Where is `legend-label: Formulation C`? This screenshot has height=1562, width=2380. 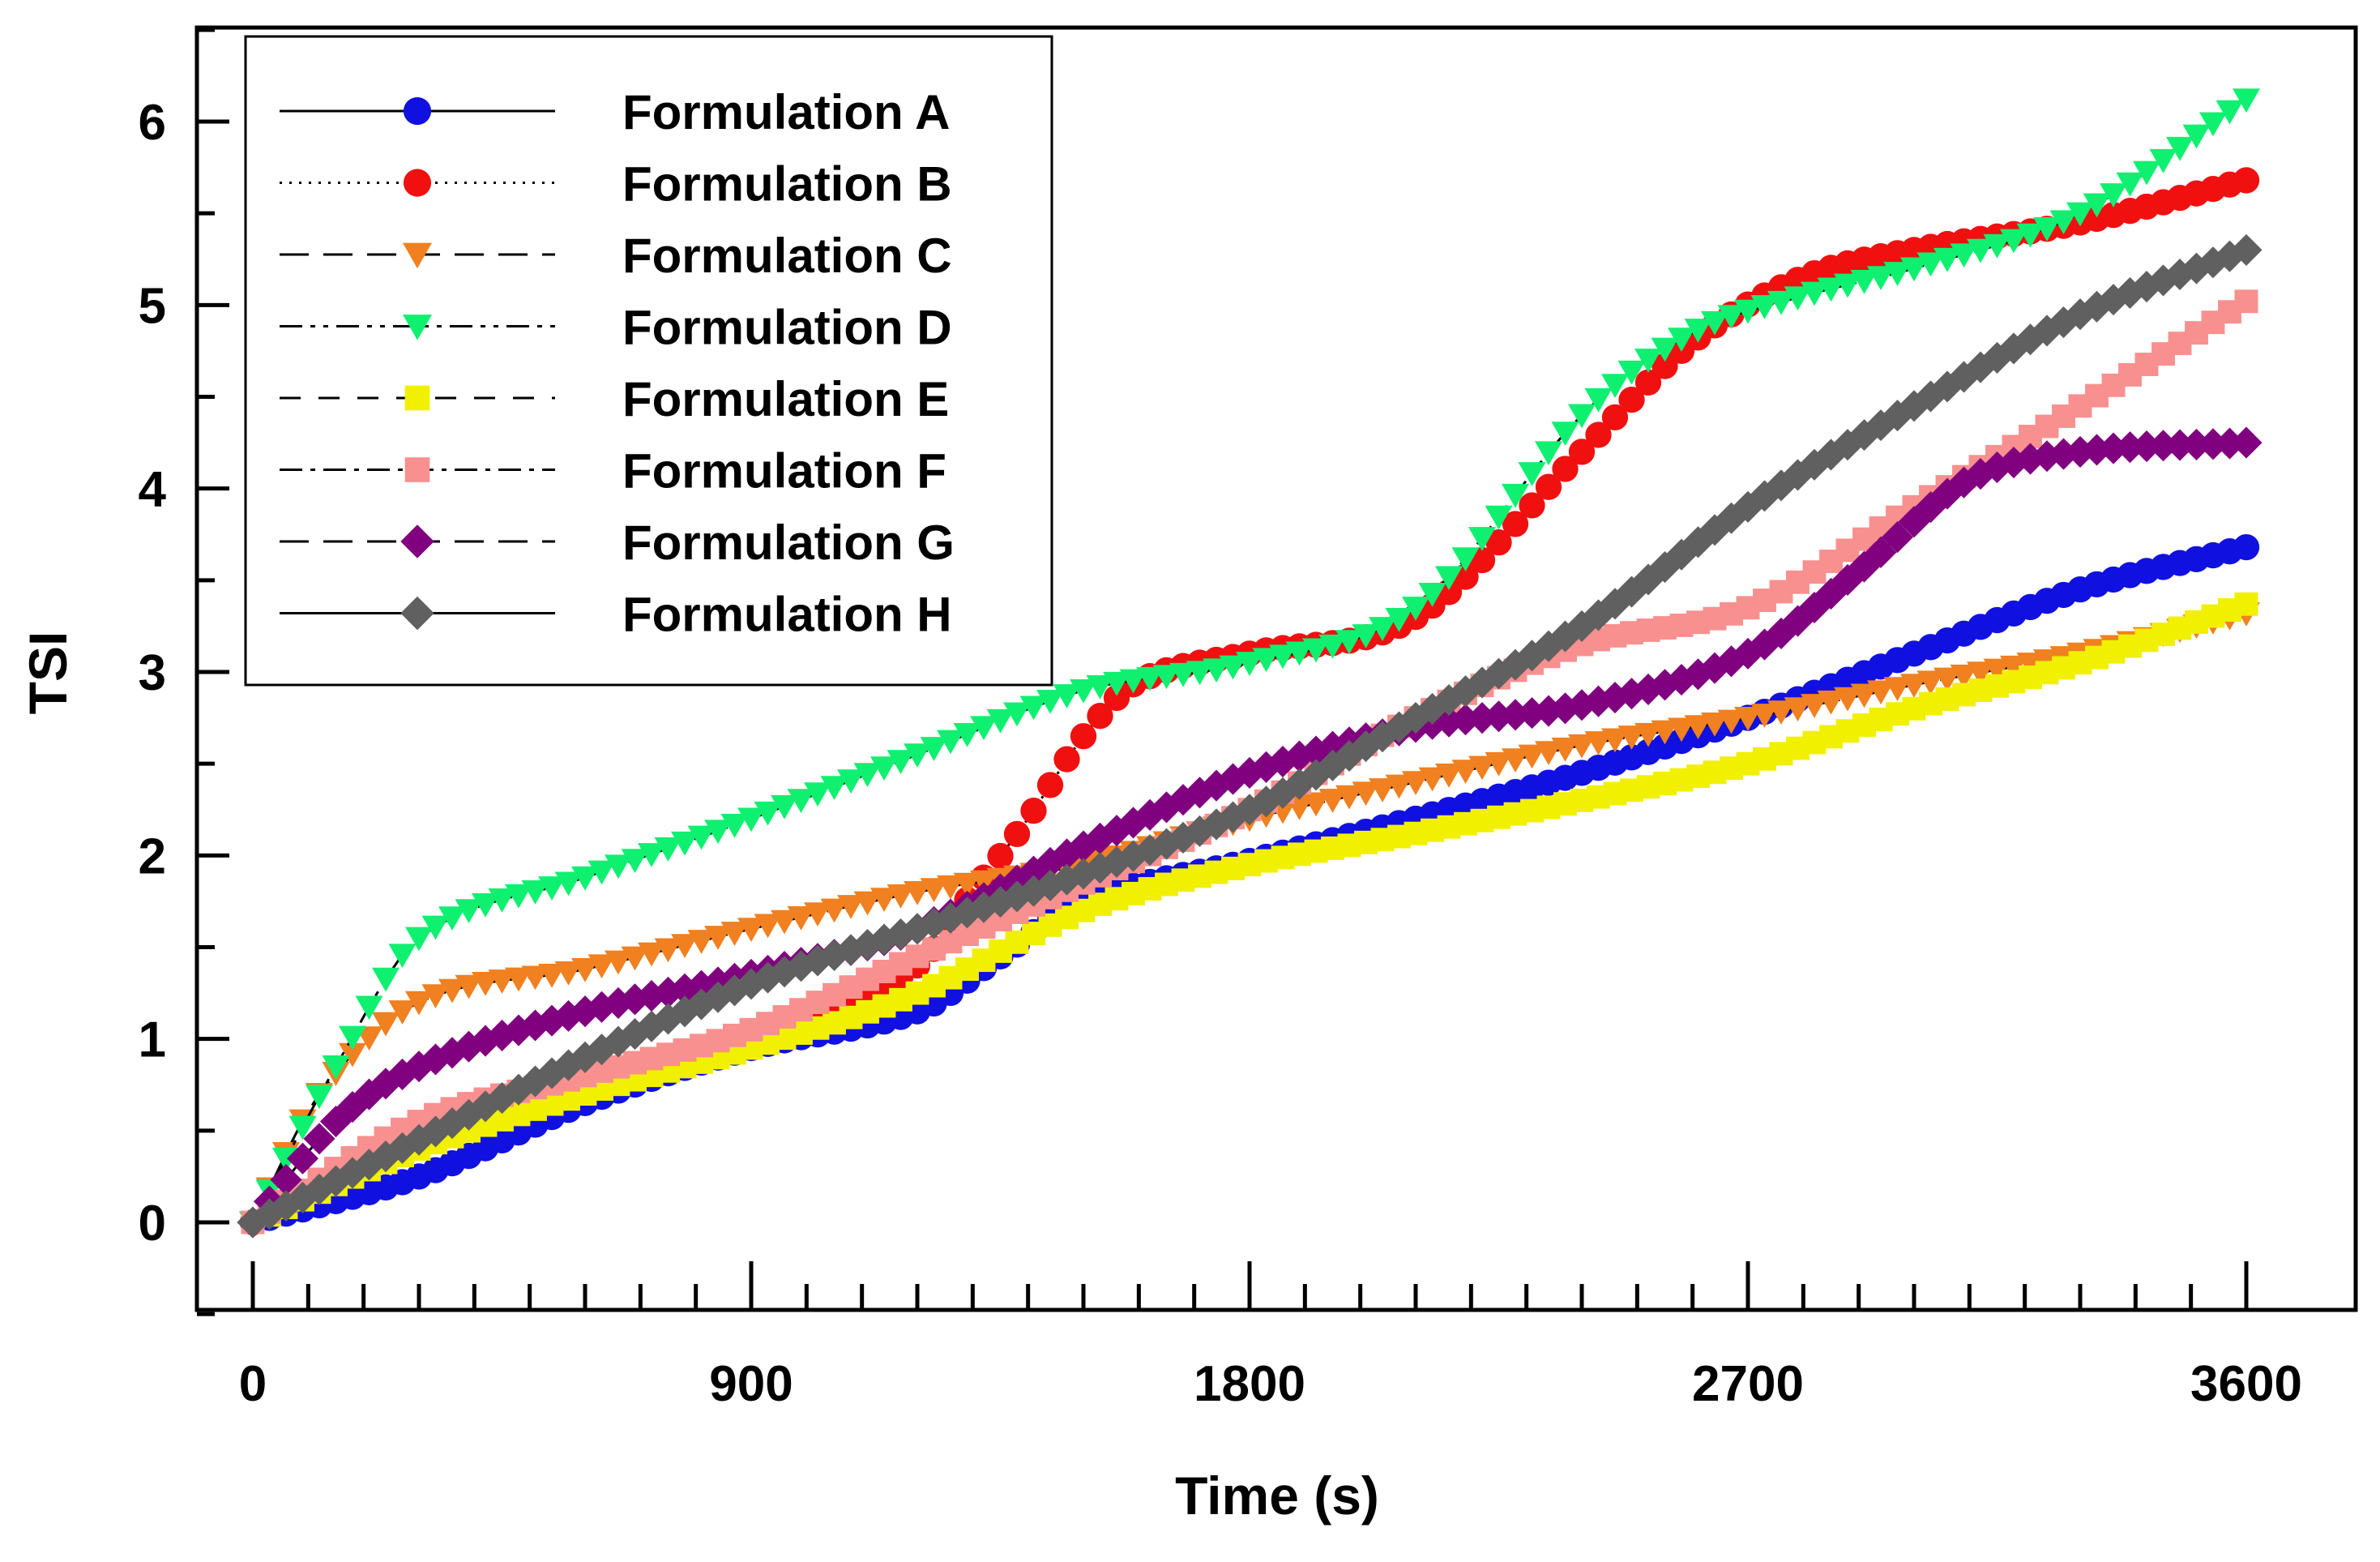
legend-label: Formulation C is located at coordinates (787, 256).